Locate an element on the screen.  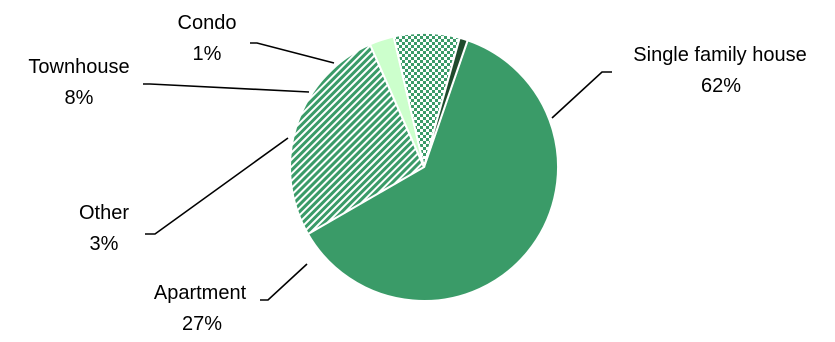
leader-line-single-family-house is located at coordinates (581, 95).